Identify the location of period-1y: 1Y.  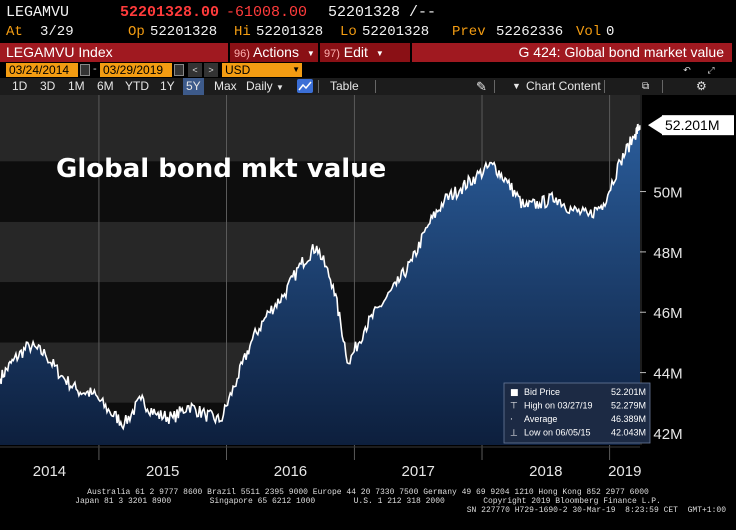
(167, 86).